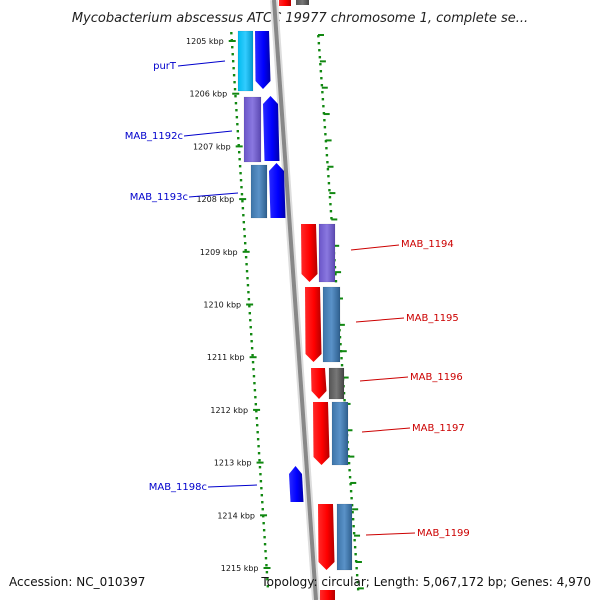 Image resolution: width=600 pixels, height=600 pixels. Describe the element at coordinates (154, 136) in the screenshot. I see `gene-label-mab_1192c: MAB_1192c` at that location.